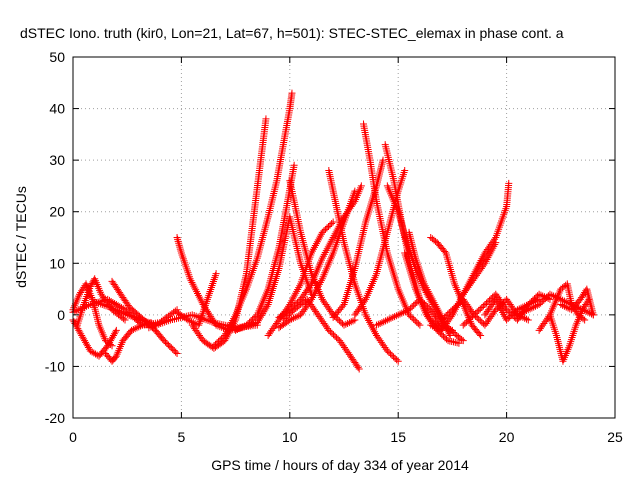  I want to click on y-tick-label: -10, so click(55, 366).